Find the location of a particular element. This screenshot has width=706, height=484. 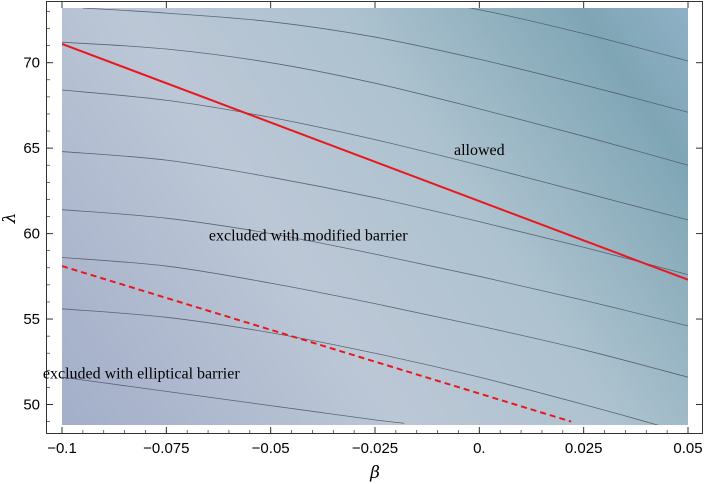

y-axis-title: λ is located at coordinates (10, 219).